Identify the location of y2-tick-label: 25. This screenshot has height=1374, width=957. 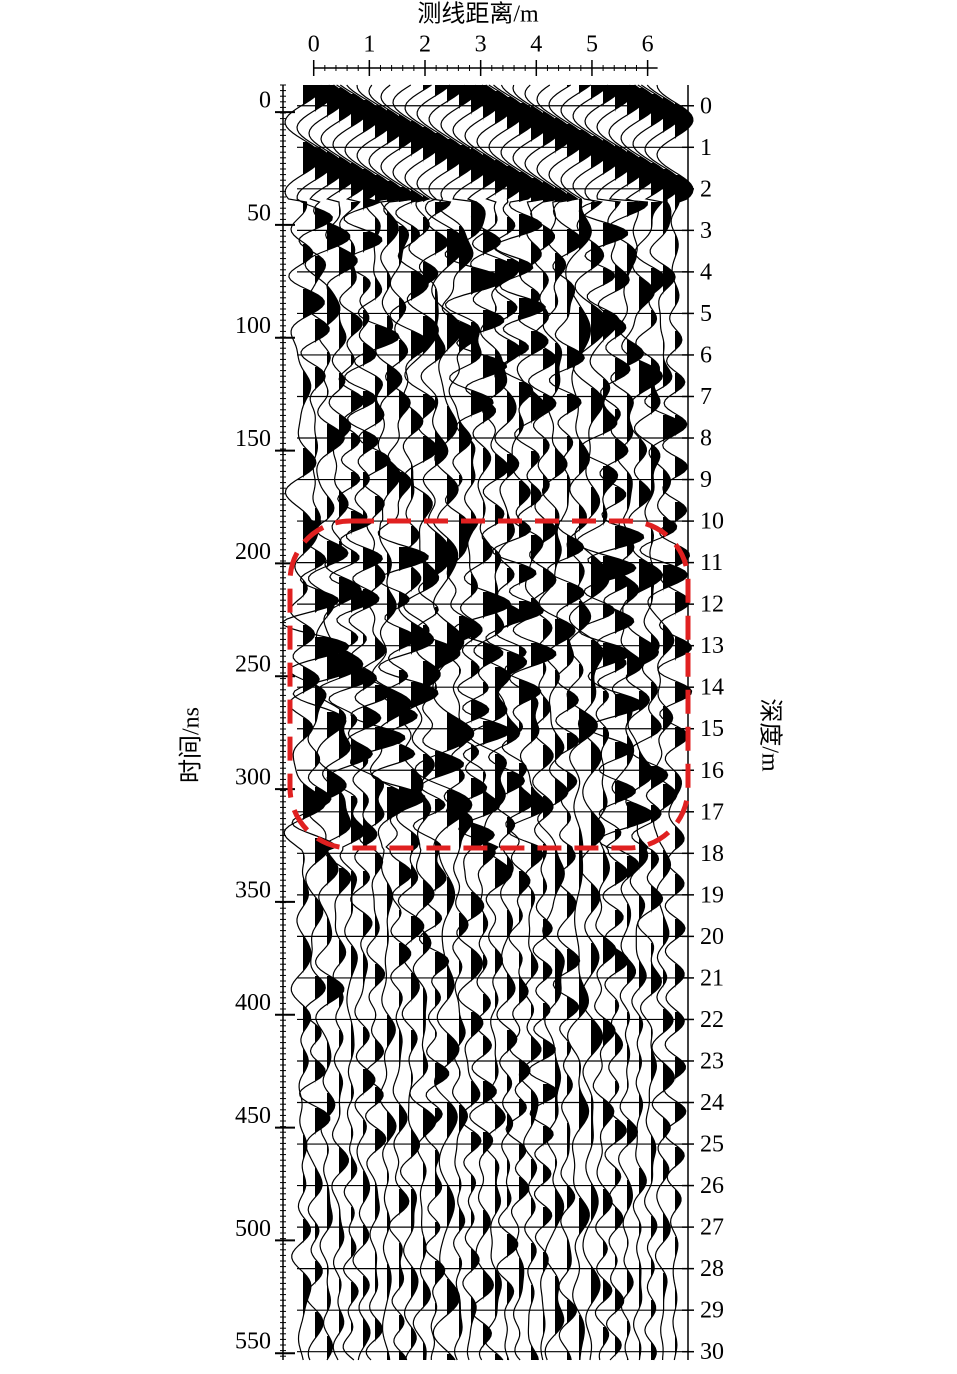
(712, 1145).